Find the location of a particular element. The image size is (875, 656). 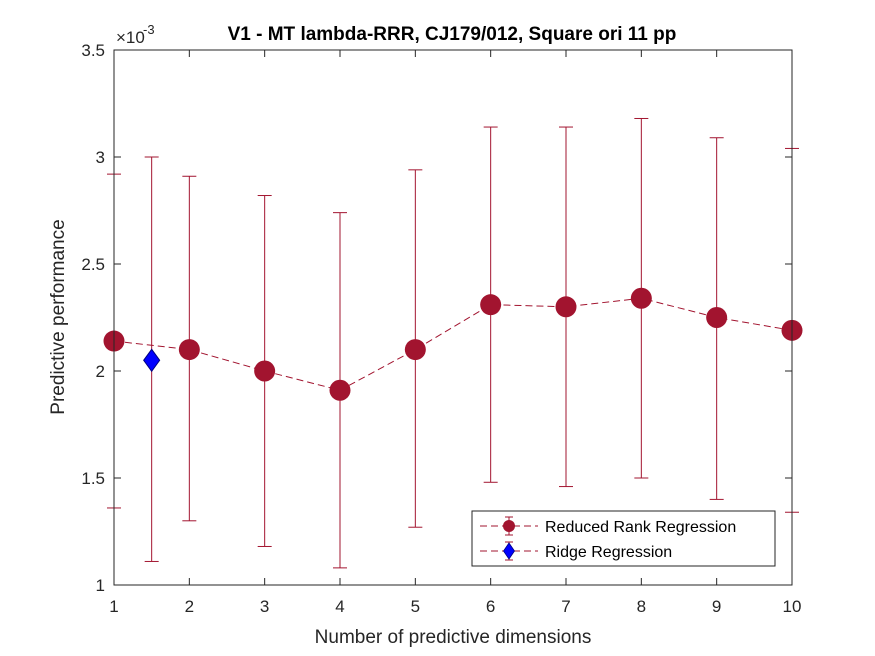

y-tick-labels: 1 1.5 2 2.5 3 3.5 is located at coordinates (93, 318).